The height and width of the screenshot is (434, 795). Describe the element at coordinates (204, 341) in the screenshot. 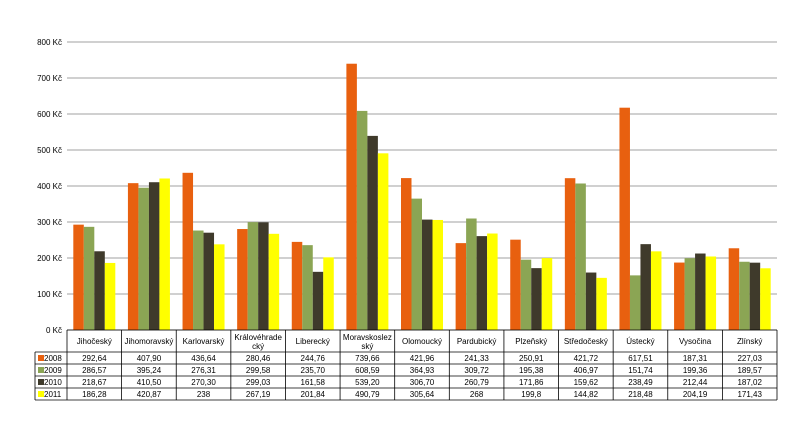

I see `category-label: Karlovarský` at that location.